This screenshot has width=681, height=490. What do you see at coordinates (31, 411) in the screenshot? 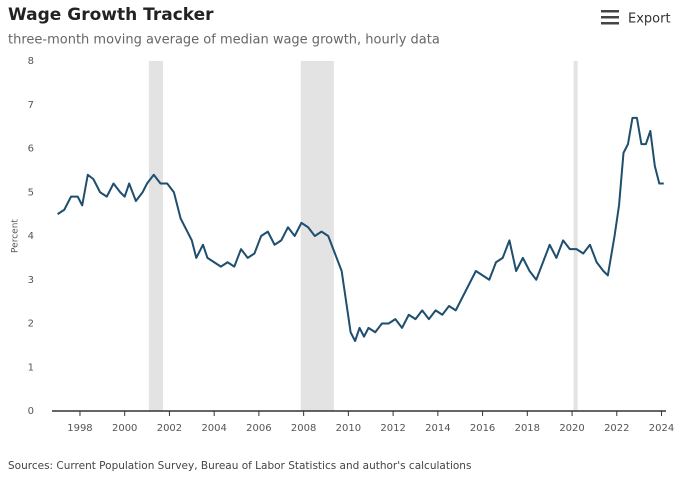
I see `y-tick-label: 0` at bounding box center [31, 411].